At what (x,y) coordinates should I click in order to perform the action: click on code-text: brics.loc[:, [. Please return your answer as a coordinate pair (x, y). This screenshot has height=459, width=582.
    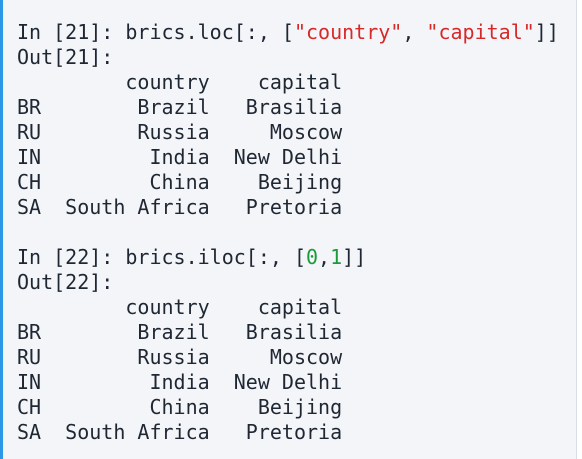
    Looking at the image, I should click on (209, 32).